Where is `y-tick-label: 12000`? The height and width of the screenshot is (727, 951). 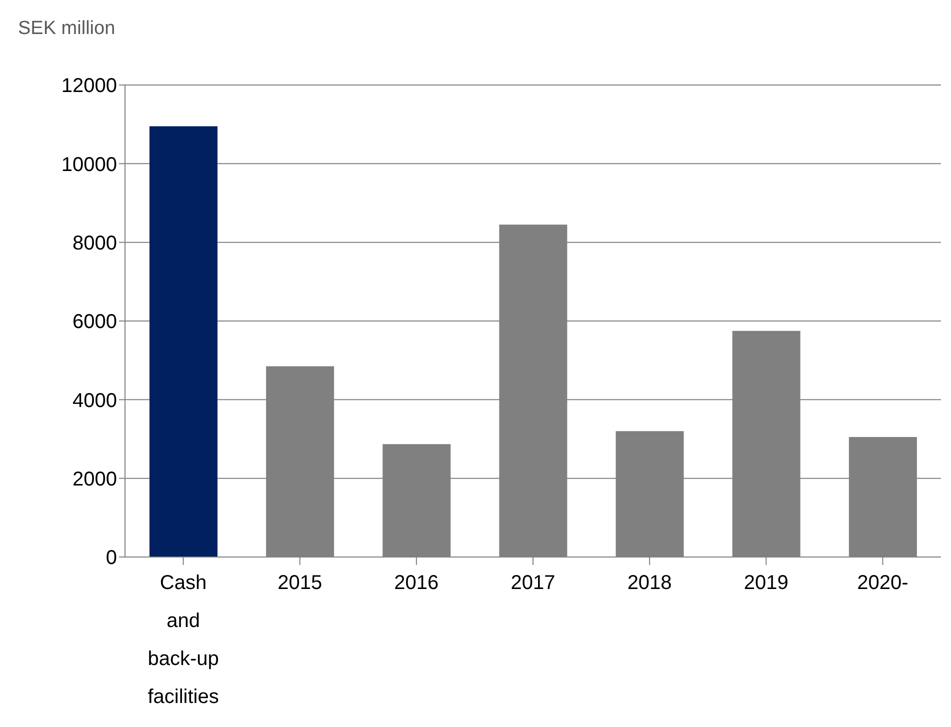
y-tick-label: 12000 is located at coordinates (89, 86).